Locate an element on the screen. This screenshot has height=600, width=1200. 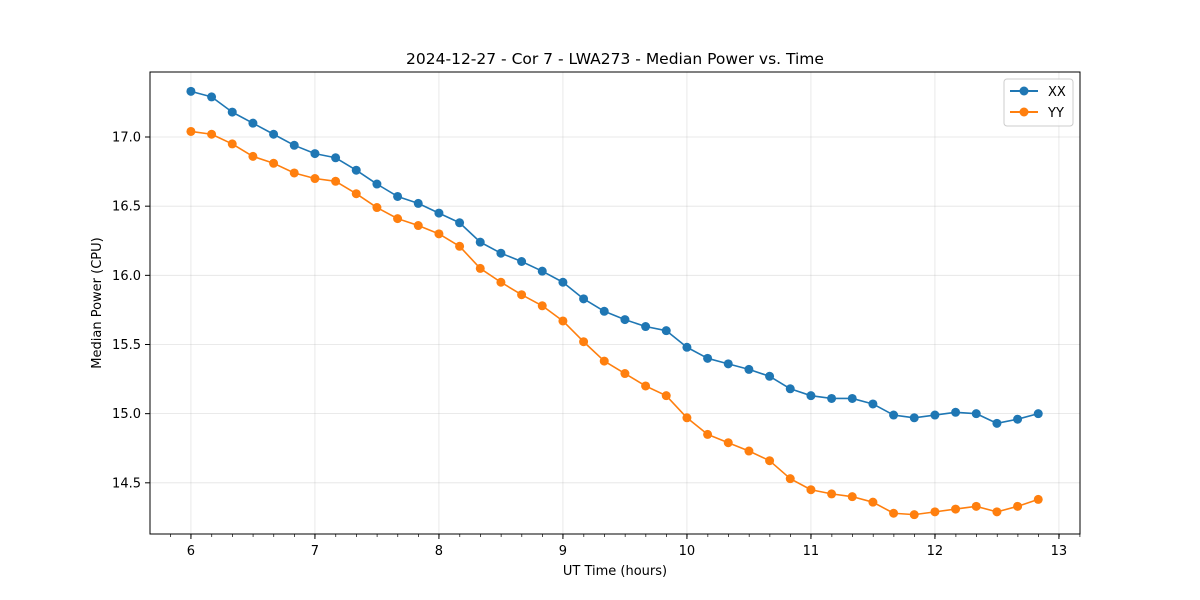
x-tick-label: 9 is located at coordinates (563, 551).